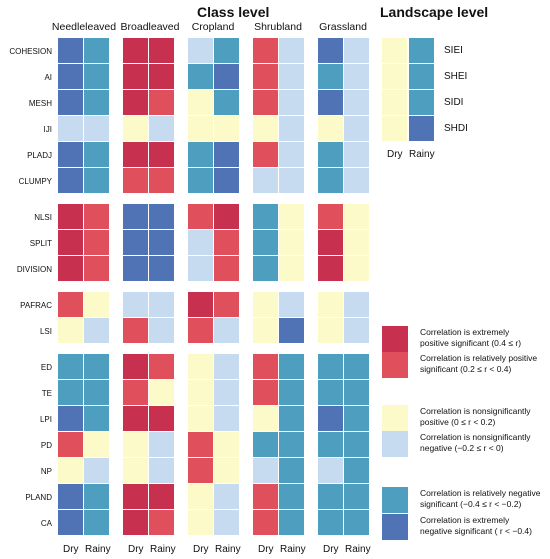 This screenshot has width=550, height=559. I want to click on legend-swatch, so click(395, 418).